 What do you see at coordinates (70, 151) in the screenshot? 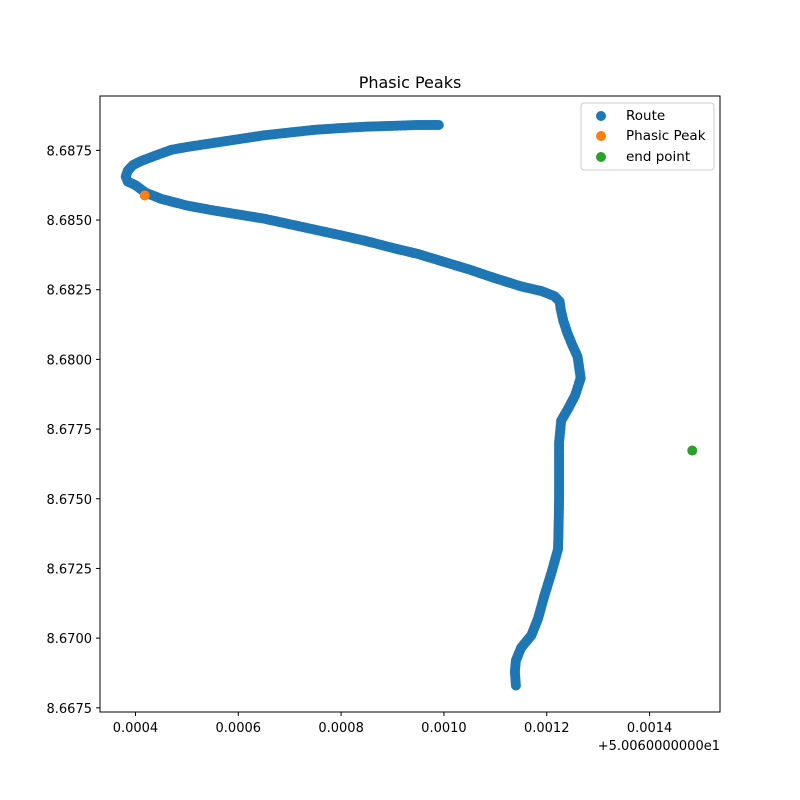
I see `y-tick-label: 8.6875` at bounding box center [70, 151].